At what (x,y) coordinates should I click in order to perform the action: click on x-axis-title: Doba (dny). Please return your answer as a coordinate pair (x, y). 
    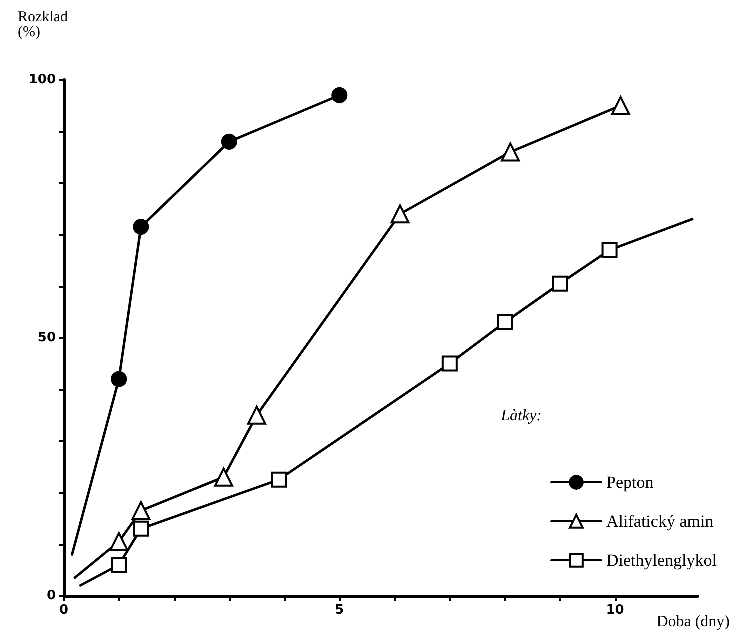
    Looking at the image, I should click on (693, 622).